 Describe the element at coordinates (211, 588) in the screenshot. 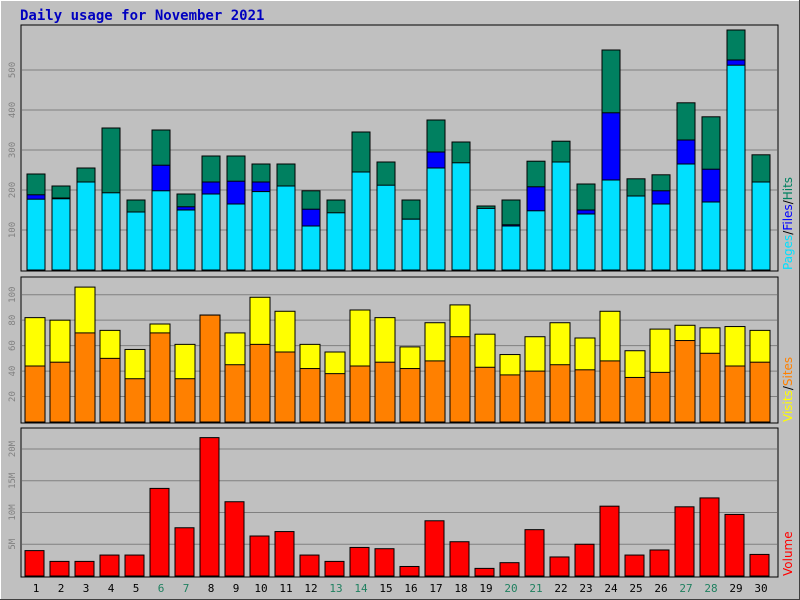

I see `x-tick-label: 8` at that location.